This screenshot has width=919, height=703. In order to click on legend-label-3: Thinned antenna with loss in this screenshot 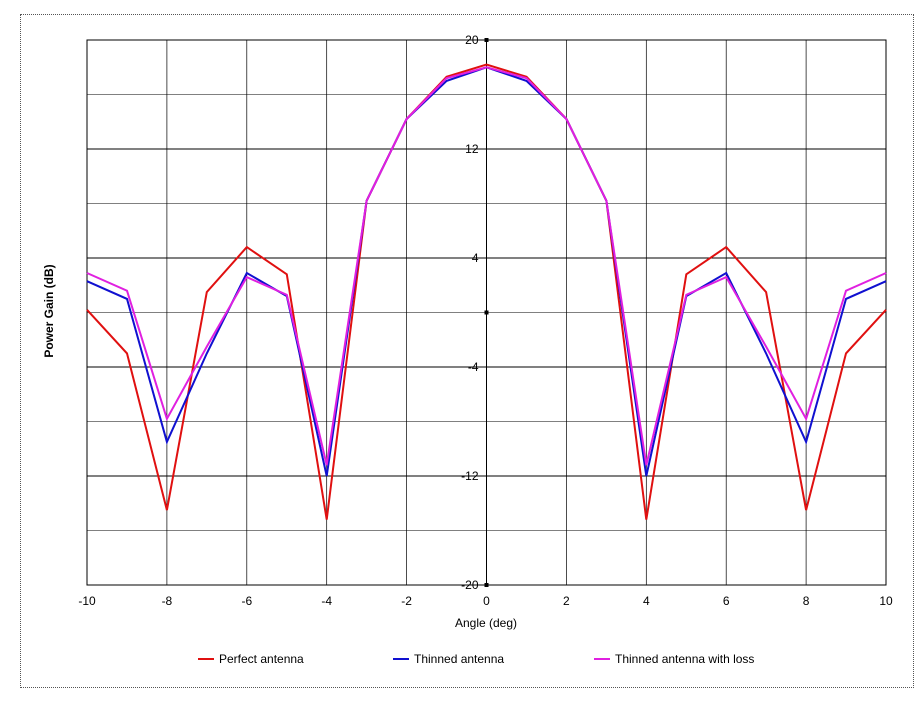, I will do `click(684, 659)`.